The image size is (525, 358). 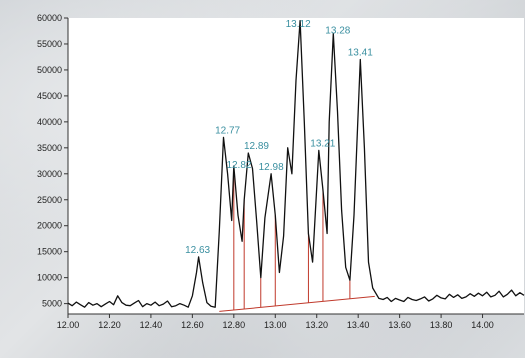 I want to click on peak-label: 13.21, so click(x=322, y=143).